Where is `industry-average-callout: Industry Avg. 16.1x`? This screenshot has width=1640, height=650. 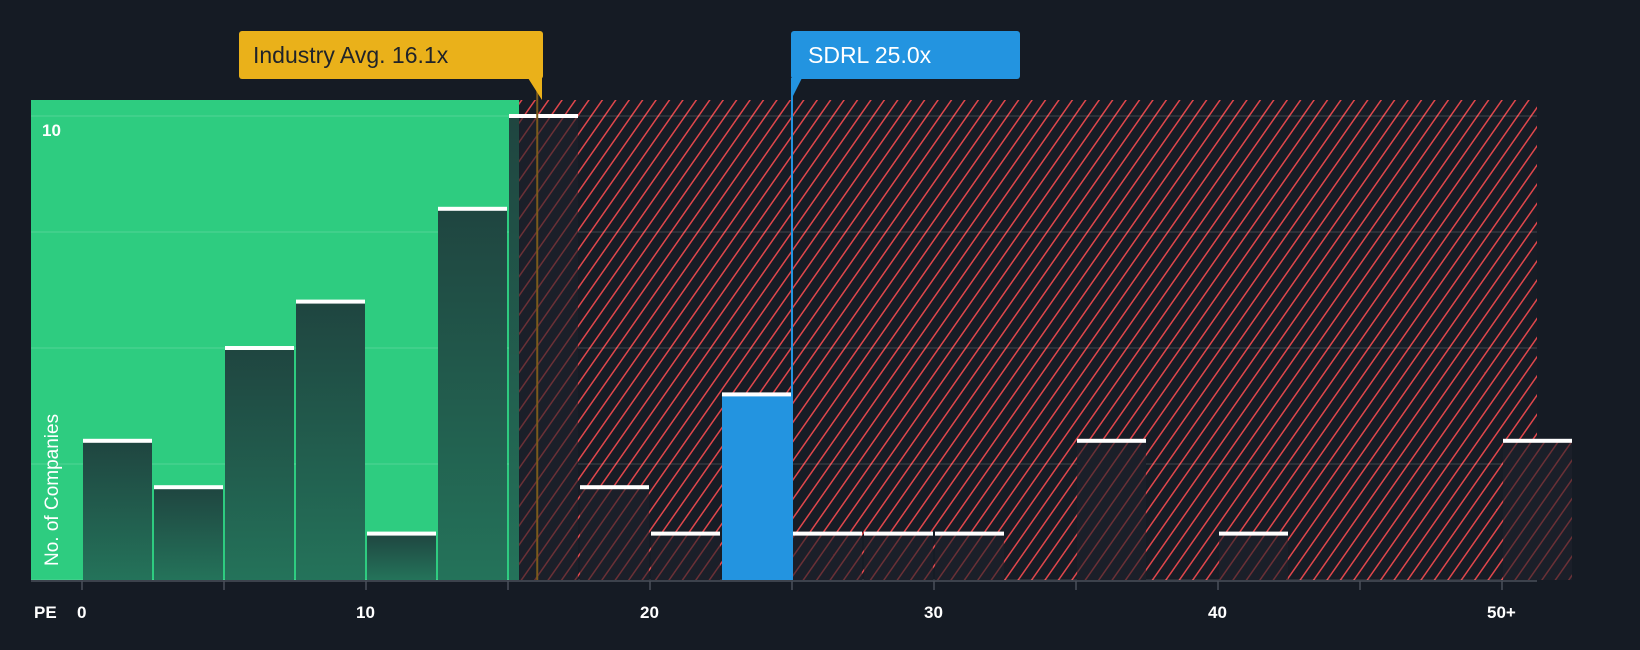
industry-average-callout: Industry Avg. 16.1x is located at coordinates (391, 55).